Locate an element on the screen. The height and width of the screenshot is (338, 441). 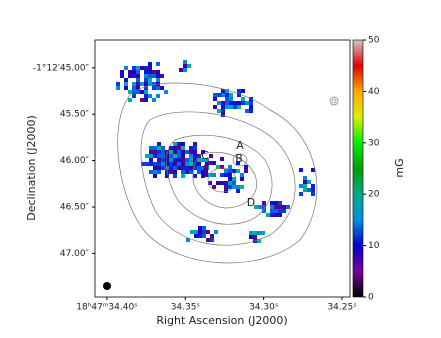
y-tick-label: 46.50″ is located at coordinates (75, 208).